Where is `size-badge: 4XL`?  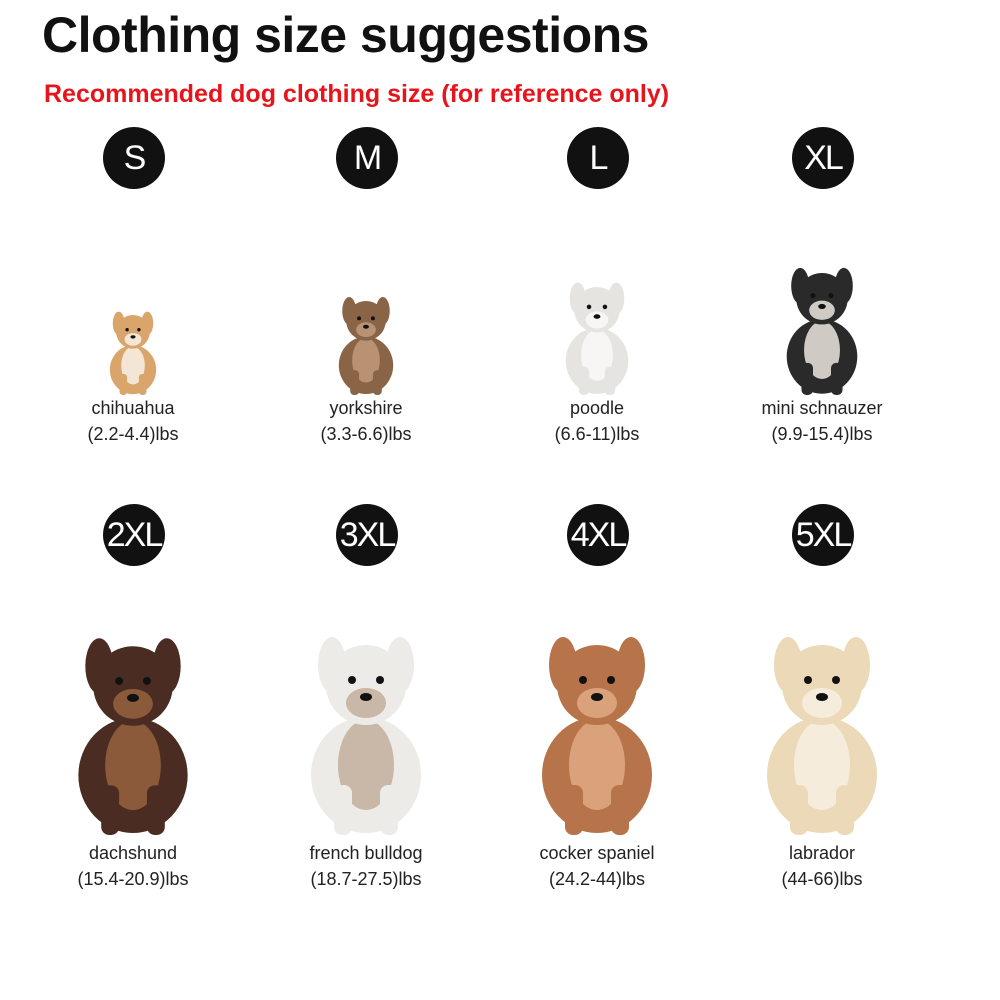 size-badge: 4XL is located at coordinates (598, 535).